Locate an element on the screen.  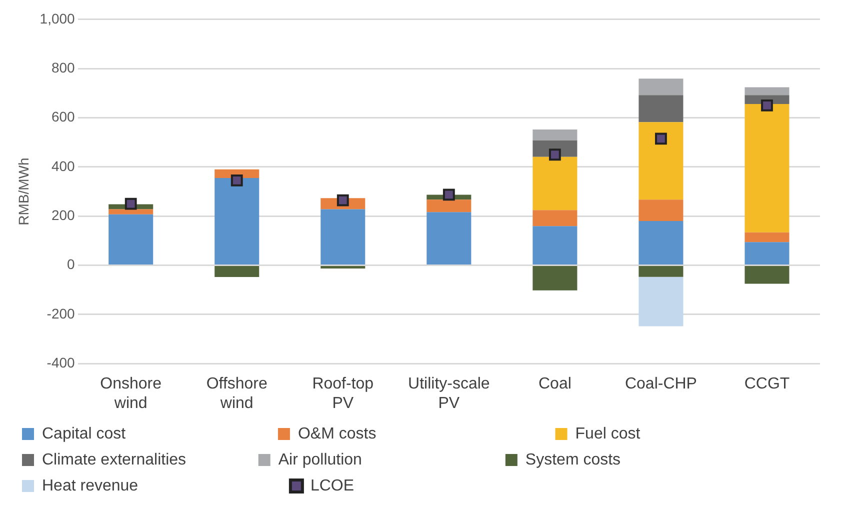
x-tick-label: Coal is located at coordinates (555, 384).